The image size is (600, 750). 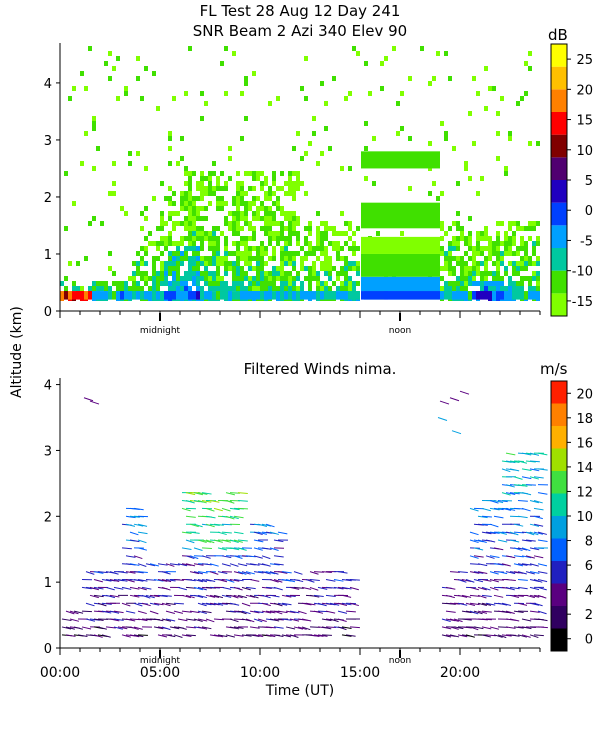 I want to click on wind-colorbar-segment, so click(x=559, y=527).